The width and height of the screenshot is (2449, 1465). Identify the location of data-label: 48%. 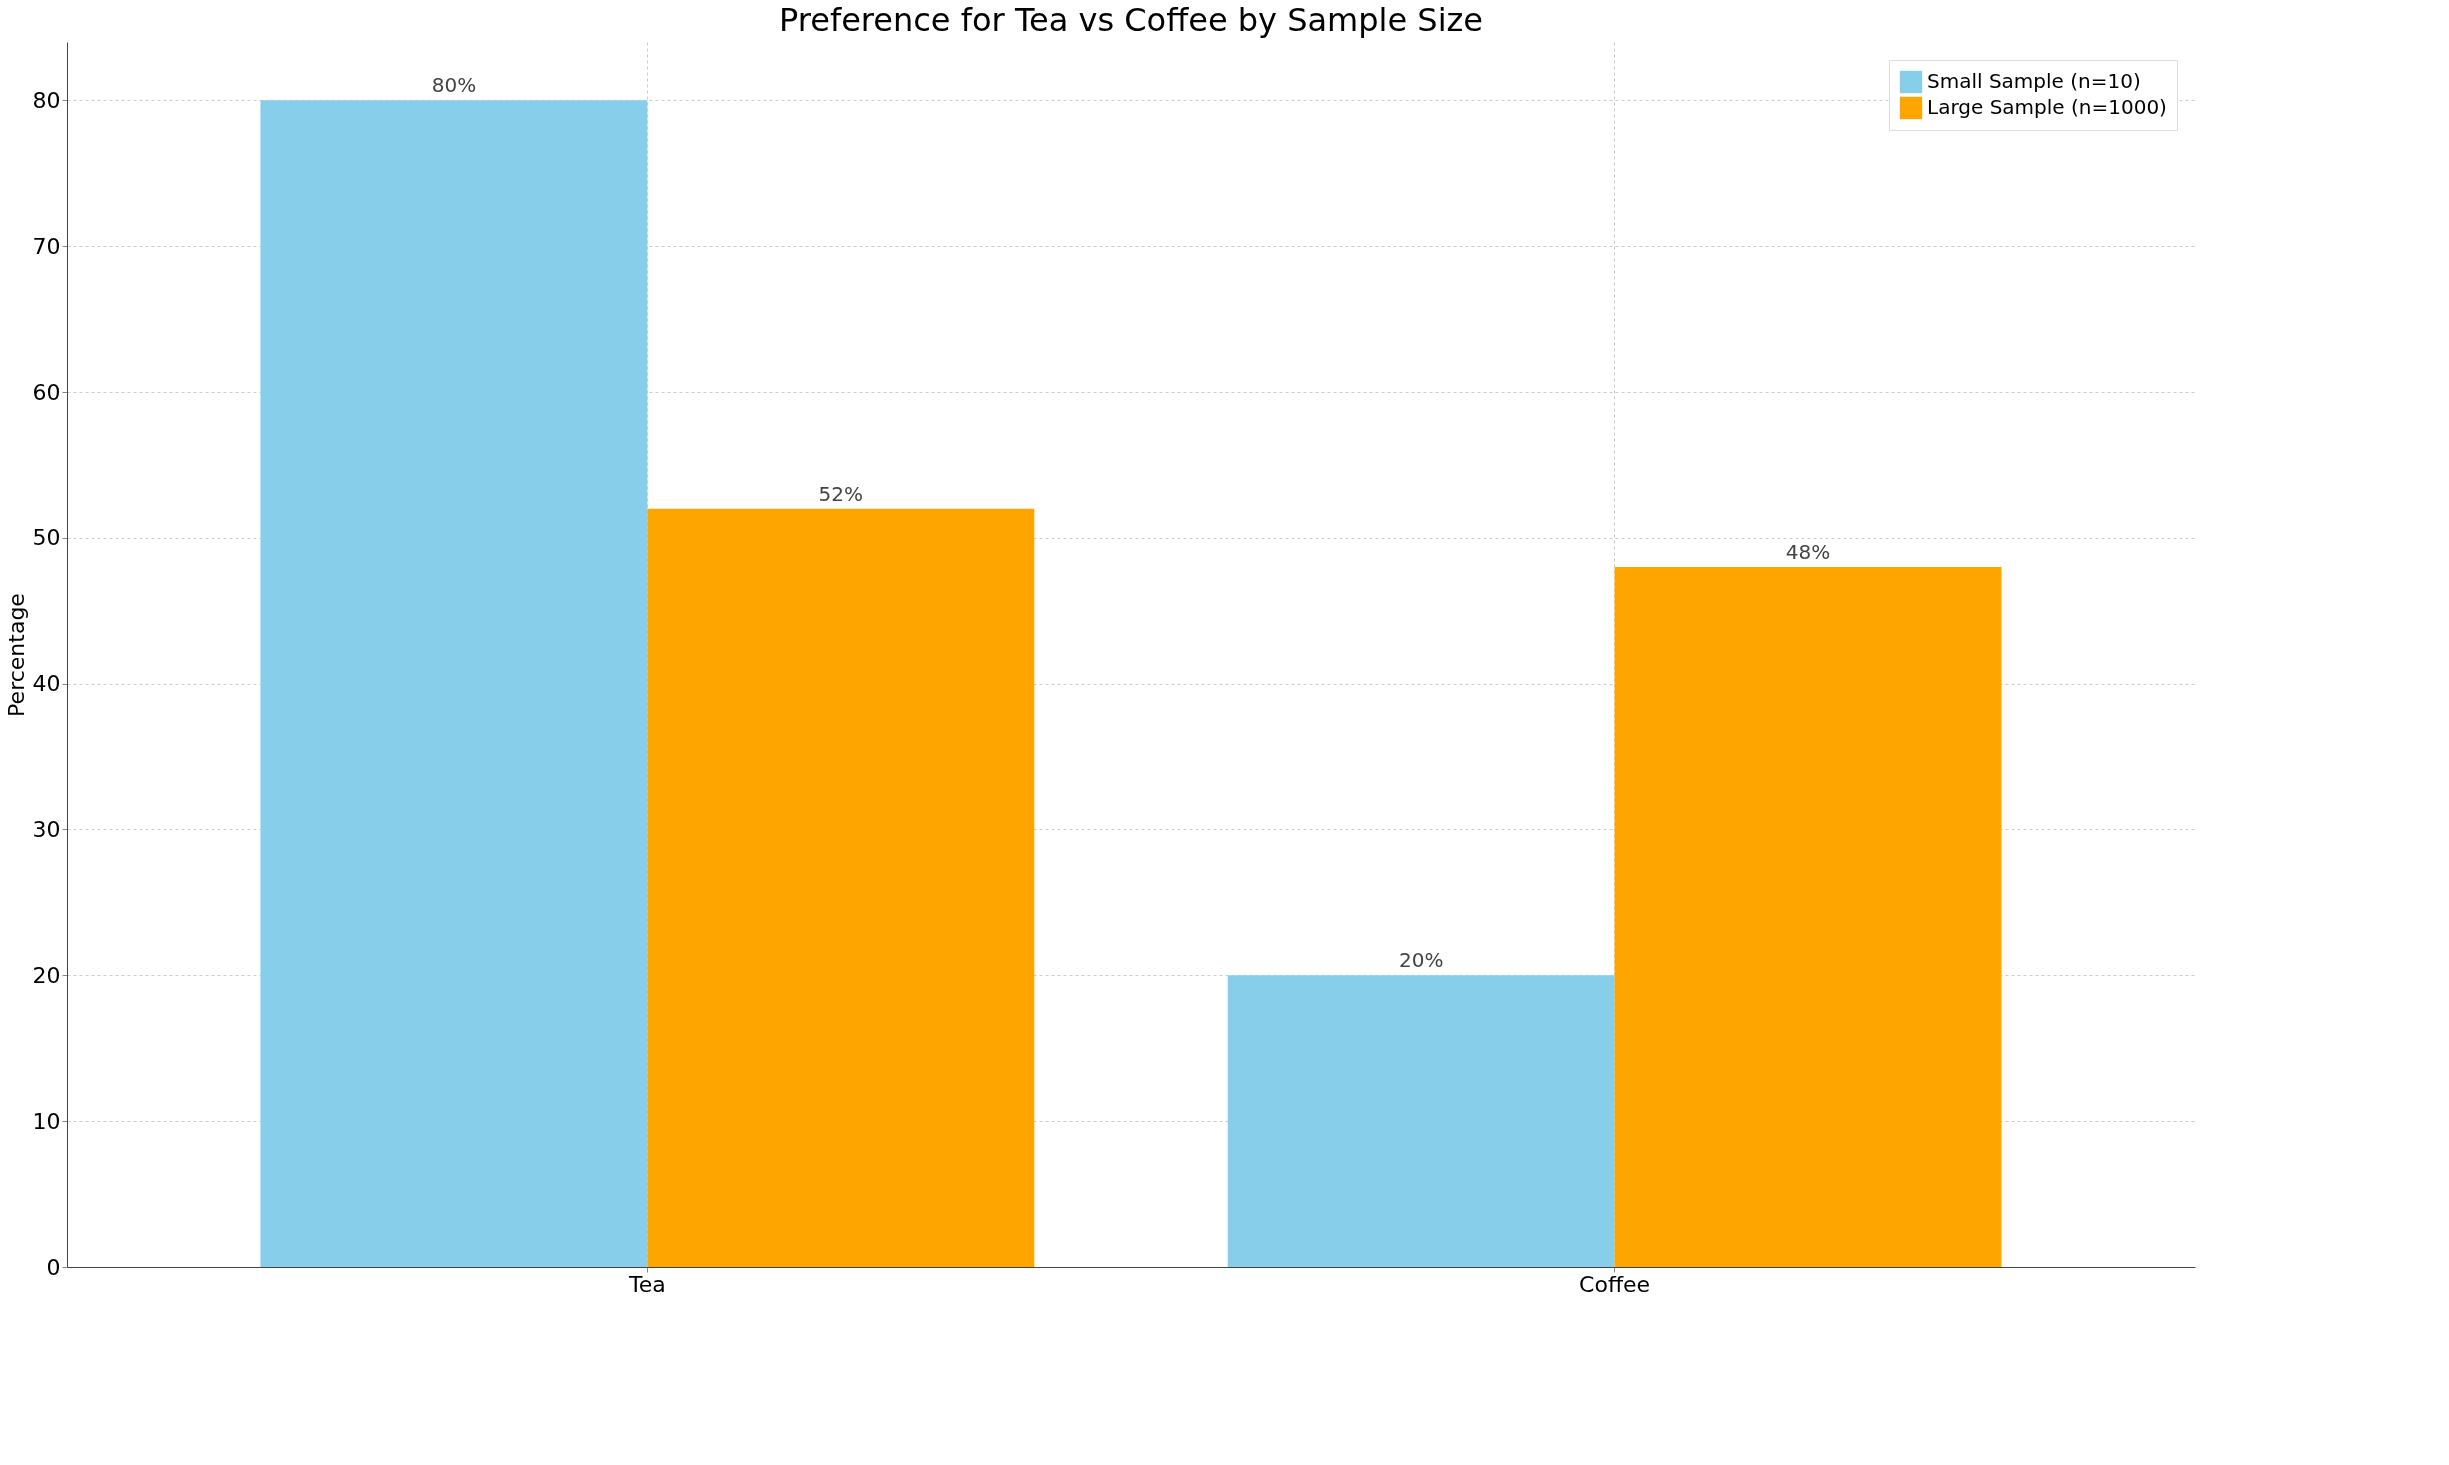
(1808, 552).